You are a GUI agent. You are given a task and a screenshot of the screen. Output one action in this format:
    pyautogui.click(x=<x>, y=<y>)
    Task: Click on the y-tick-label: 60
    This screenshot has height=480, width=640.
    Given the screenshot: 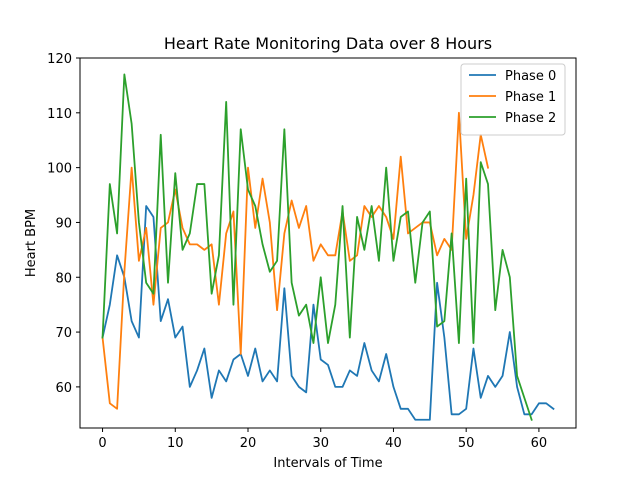 What is the action you would take?
    pyautogui.click(x=63, y=388)
    